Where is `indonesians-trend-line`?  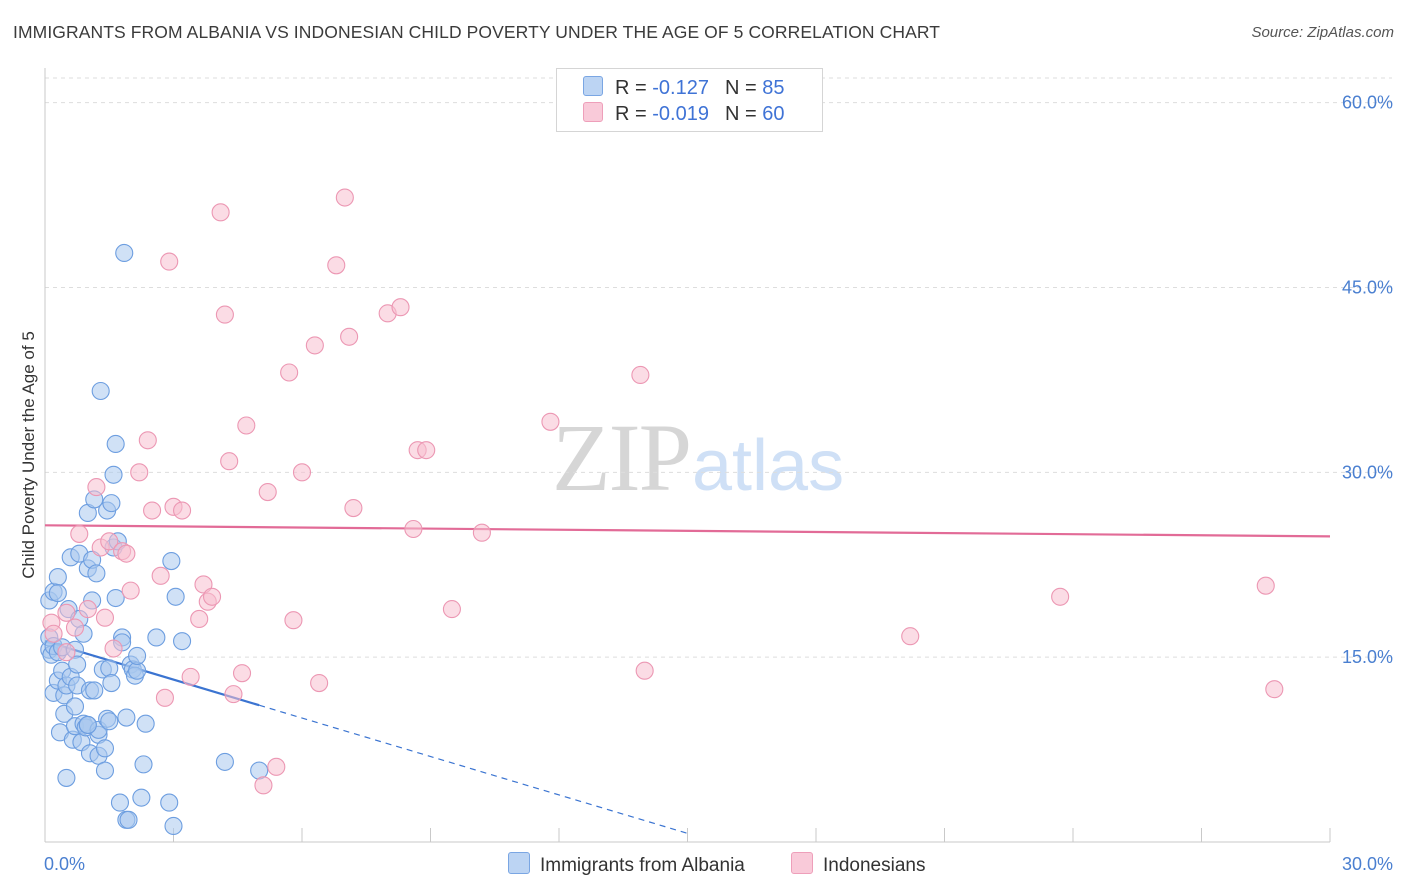
indonesians-trend-line is located at coordinates (687, 531).